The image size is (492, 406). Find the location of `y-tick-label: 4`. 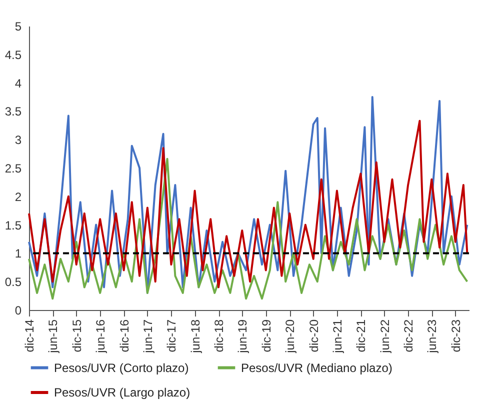

y-tick-label: 4 is located at coordinates (18, 83).